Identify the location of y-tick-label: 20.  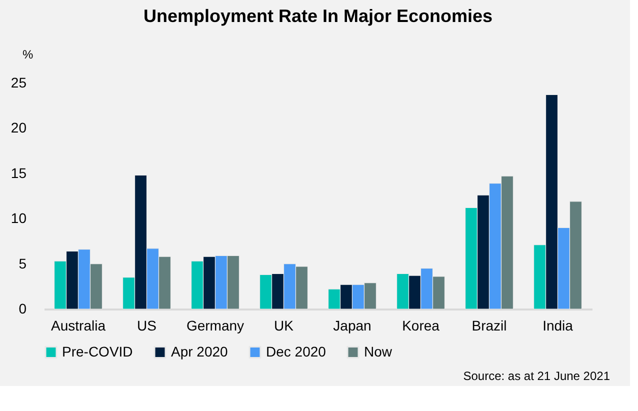
(18, 128).